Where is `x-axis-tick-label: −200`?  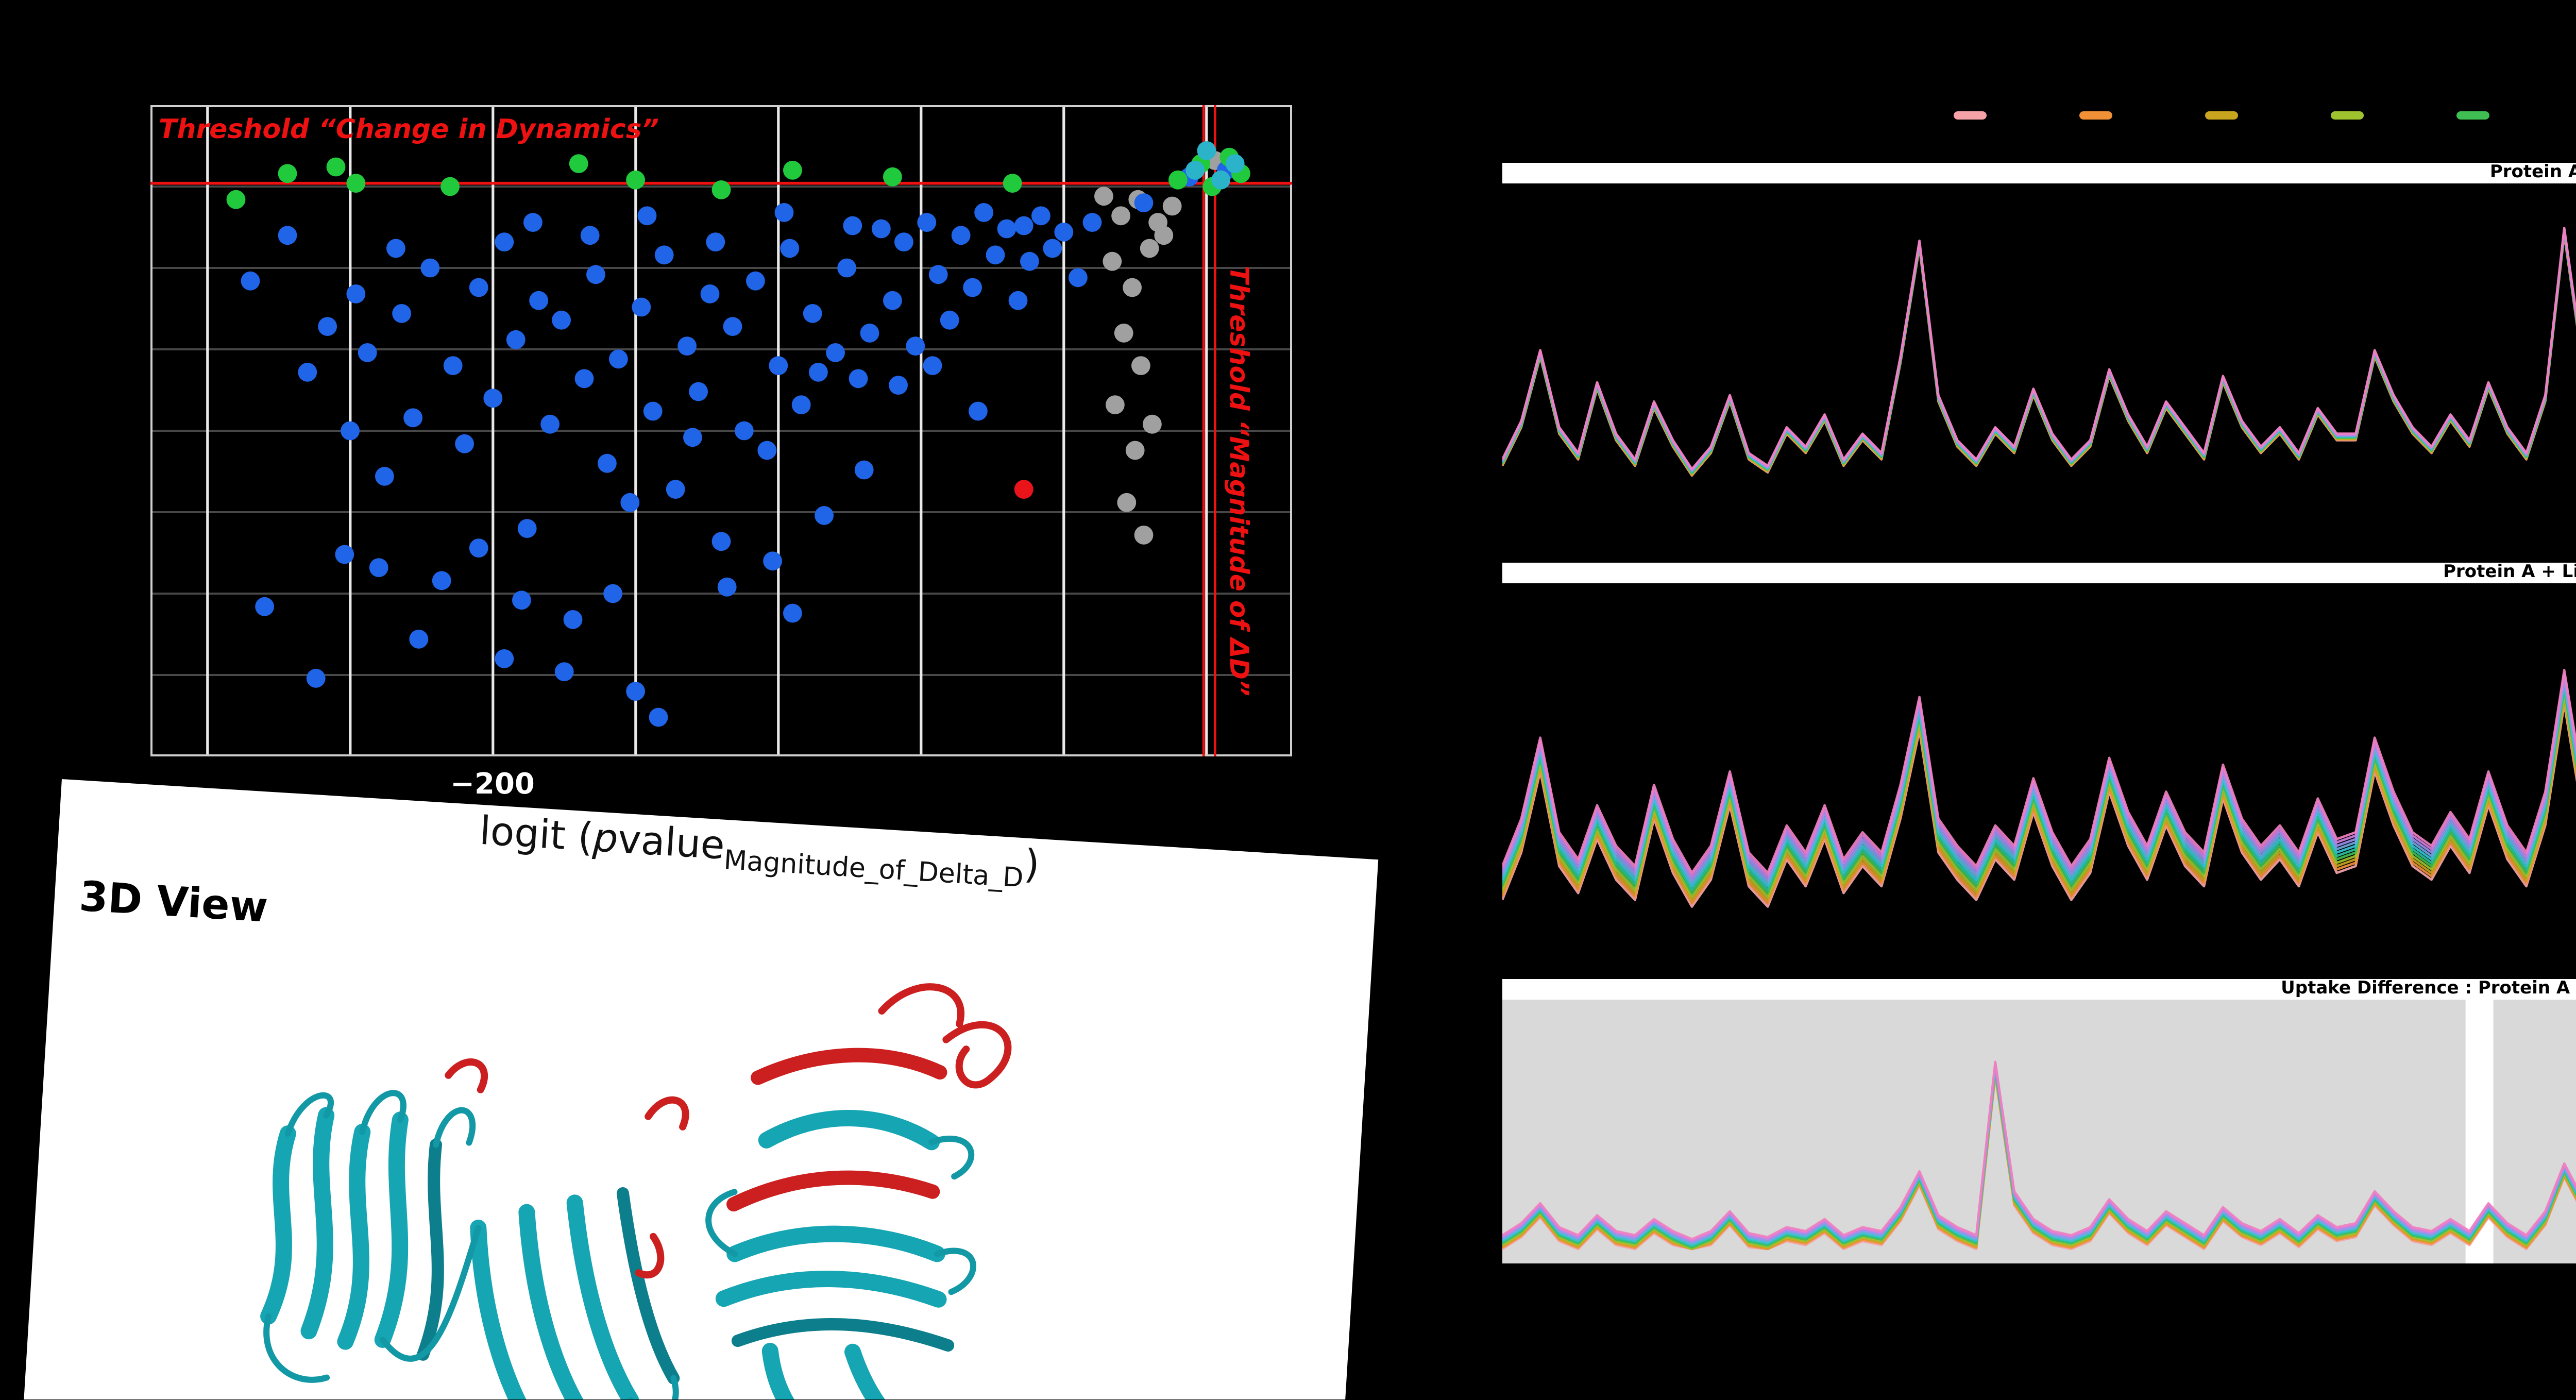 x-axis-tick-label: −200 is located at coordinates (492, 785).